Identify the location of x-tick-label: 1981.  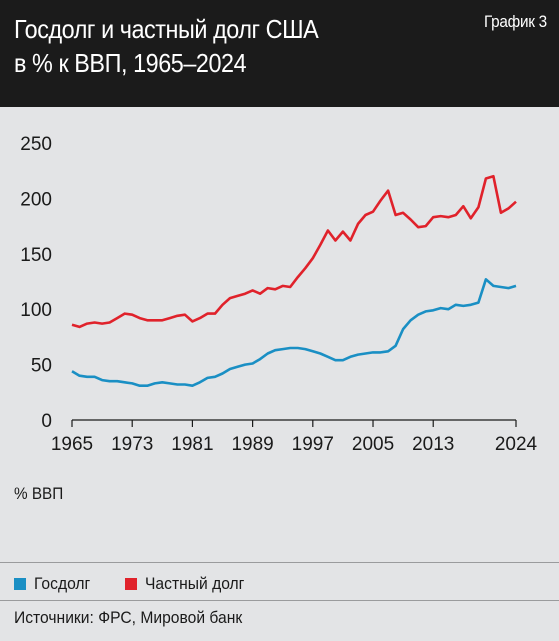
(192, 444).